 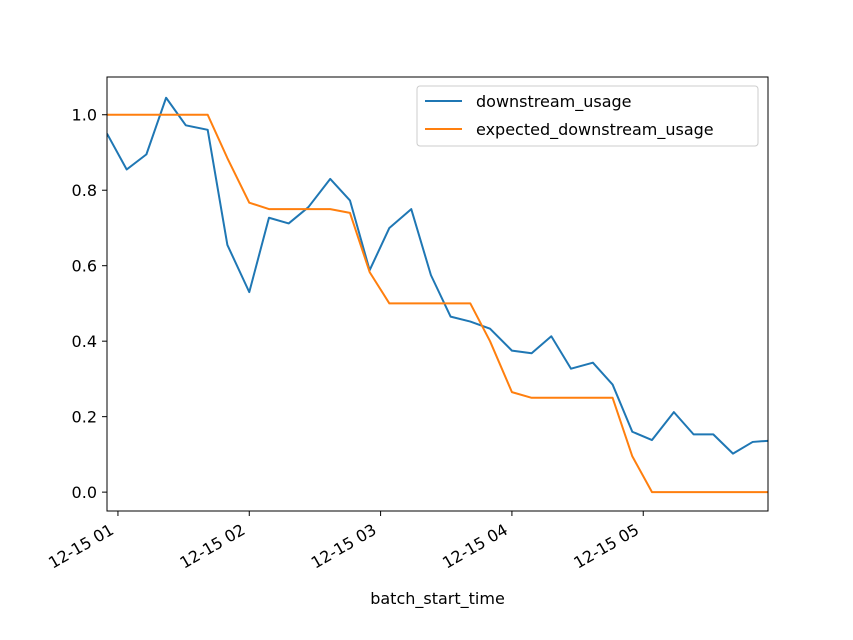 I want to click on legend-label-expected-downstream-usage: expected_downstream_usage, so click(x=595, y=130).